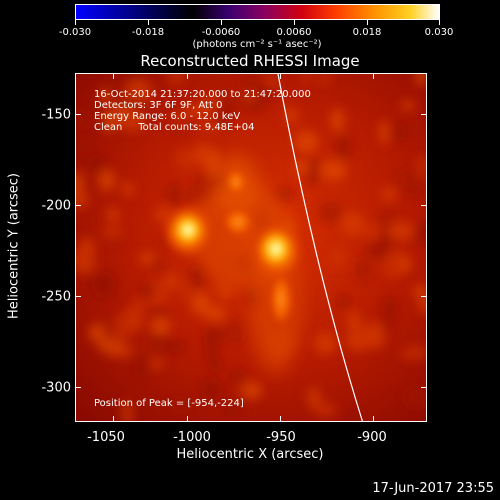 The width and height of the screenshot is (500, 500). What do you see at coordinates (75, 32) in the screenshot?
I see `colorbar-tick-label: -0.030` at bounding box center [75, 32].